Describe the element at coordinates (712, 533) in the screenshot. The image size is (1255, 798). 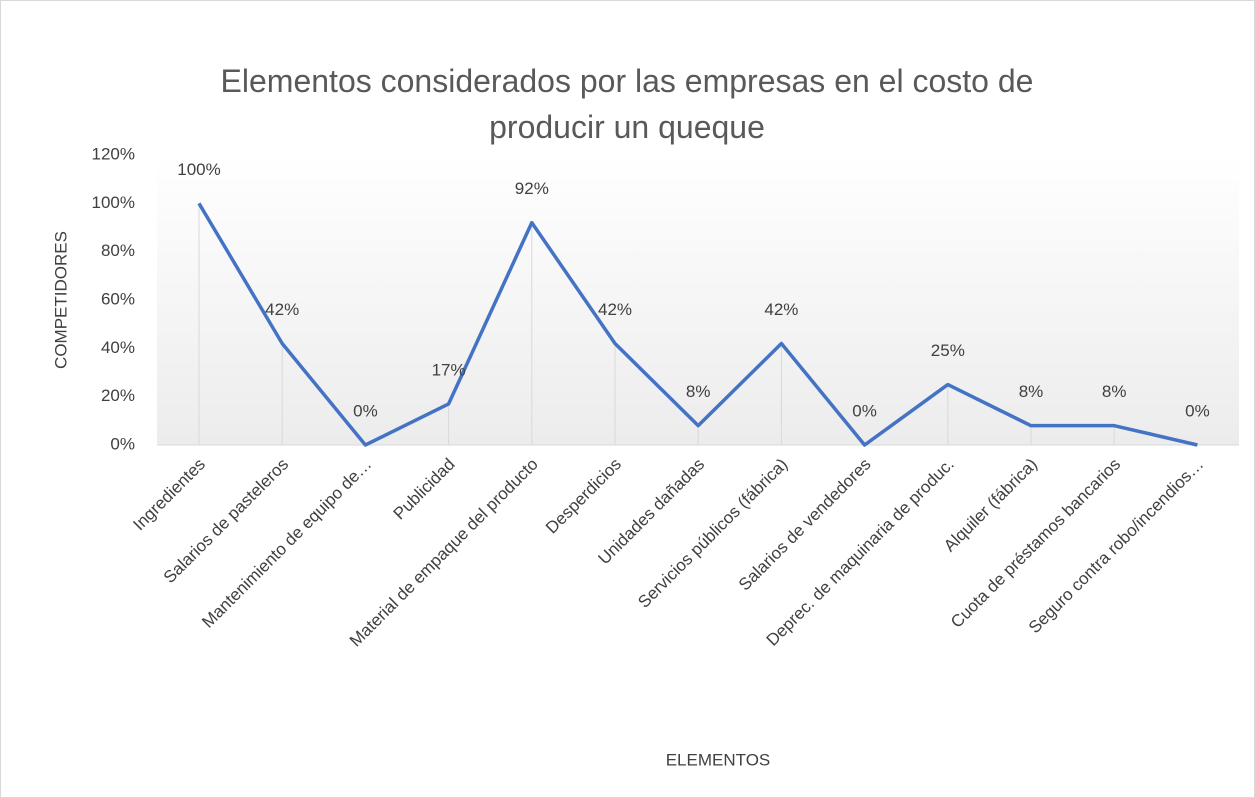
I see `x-tick-label: Servicios públicos (fábrica)` at that location.